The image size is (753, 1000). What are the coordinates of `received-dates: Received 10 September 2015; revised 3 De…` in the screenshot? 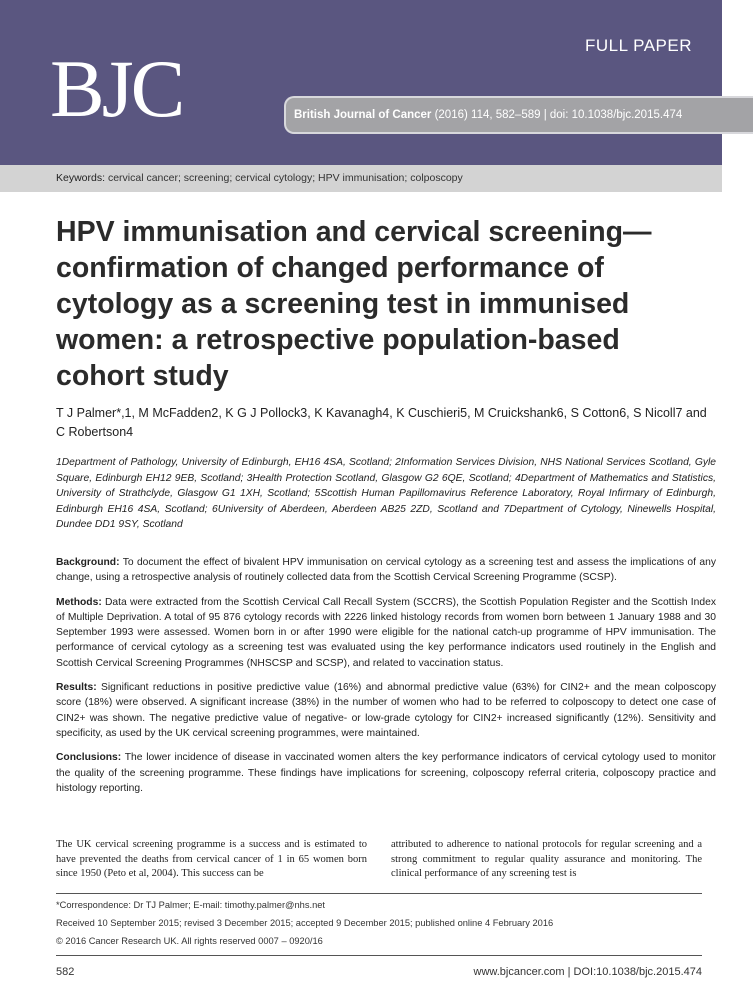 It's located at (305, 923).